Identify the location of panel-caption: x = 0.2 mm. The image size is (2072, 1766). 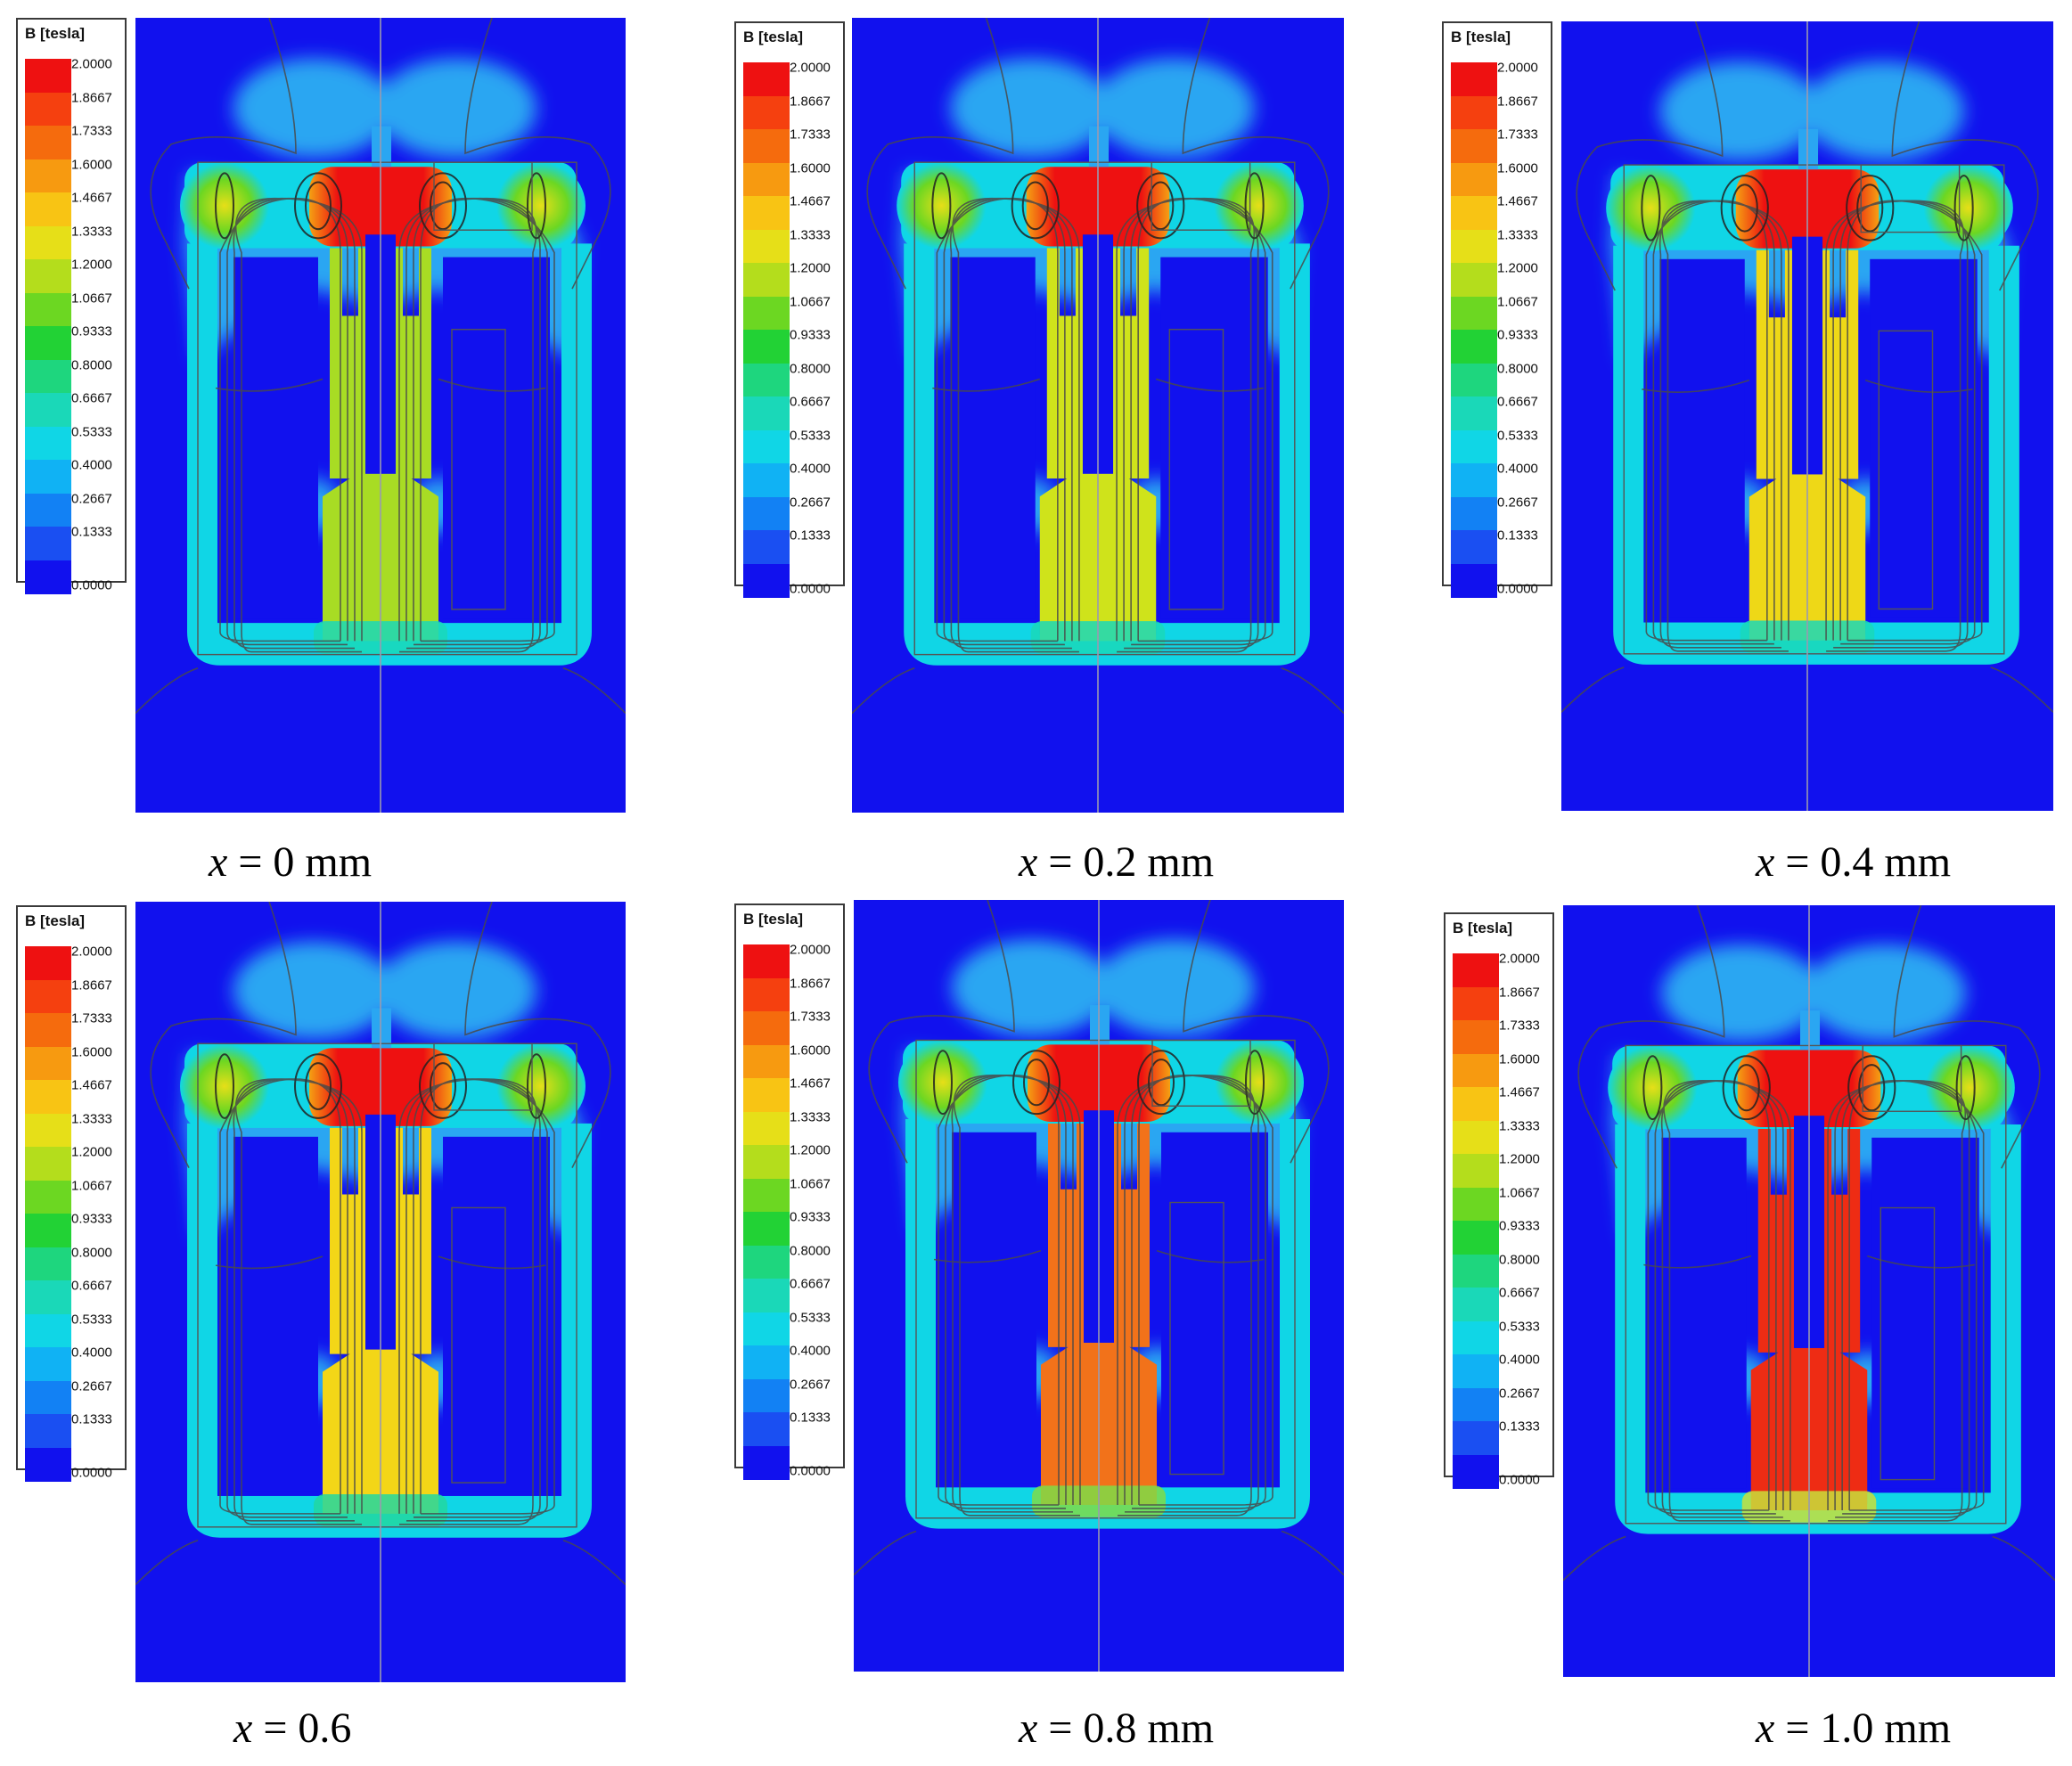
(1116, 862).